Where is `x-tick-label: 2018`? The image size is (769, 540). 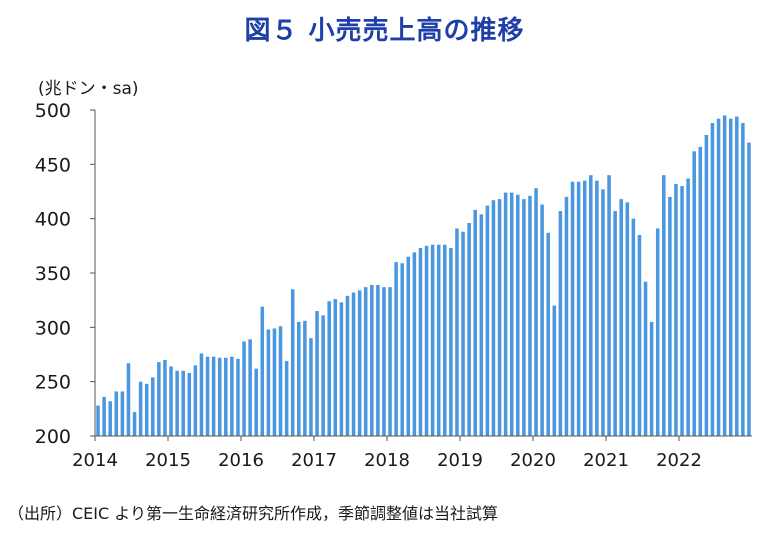
x-tick-label: 2018 is located at coordinates (387, 460).